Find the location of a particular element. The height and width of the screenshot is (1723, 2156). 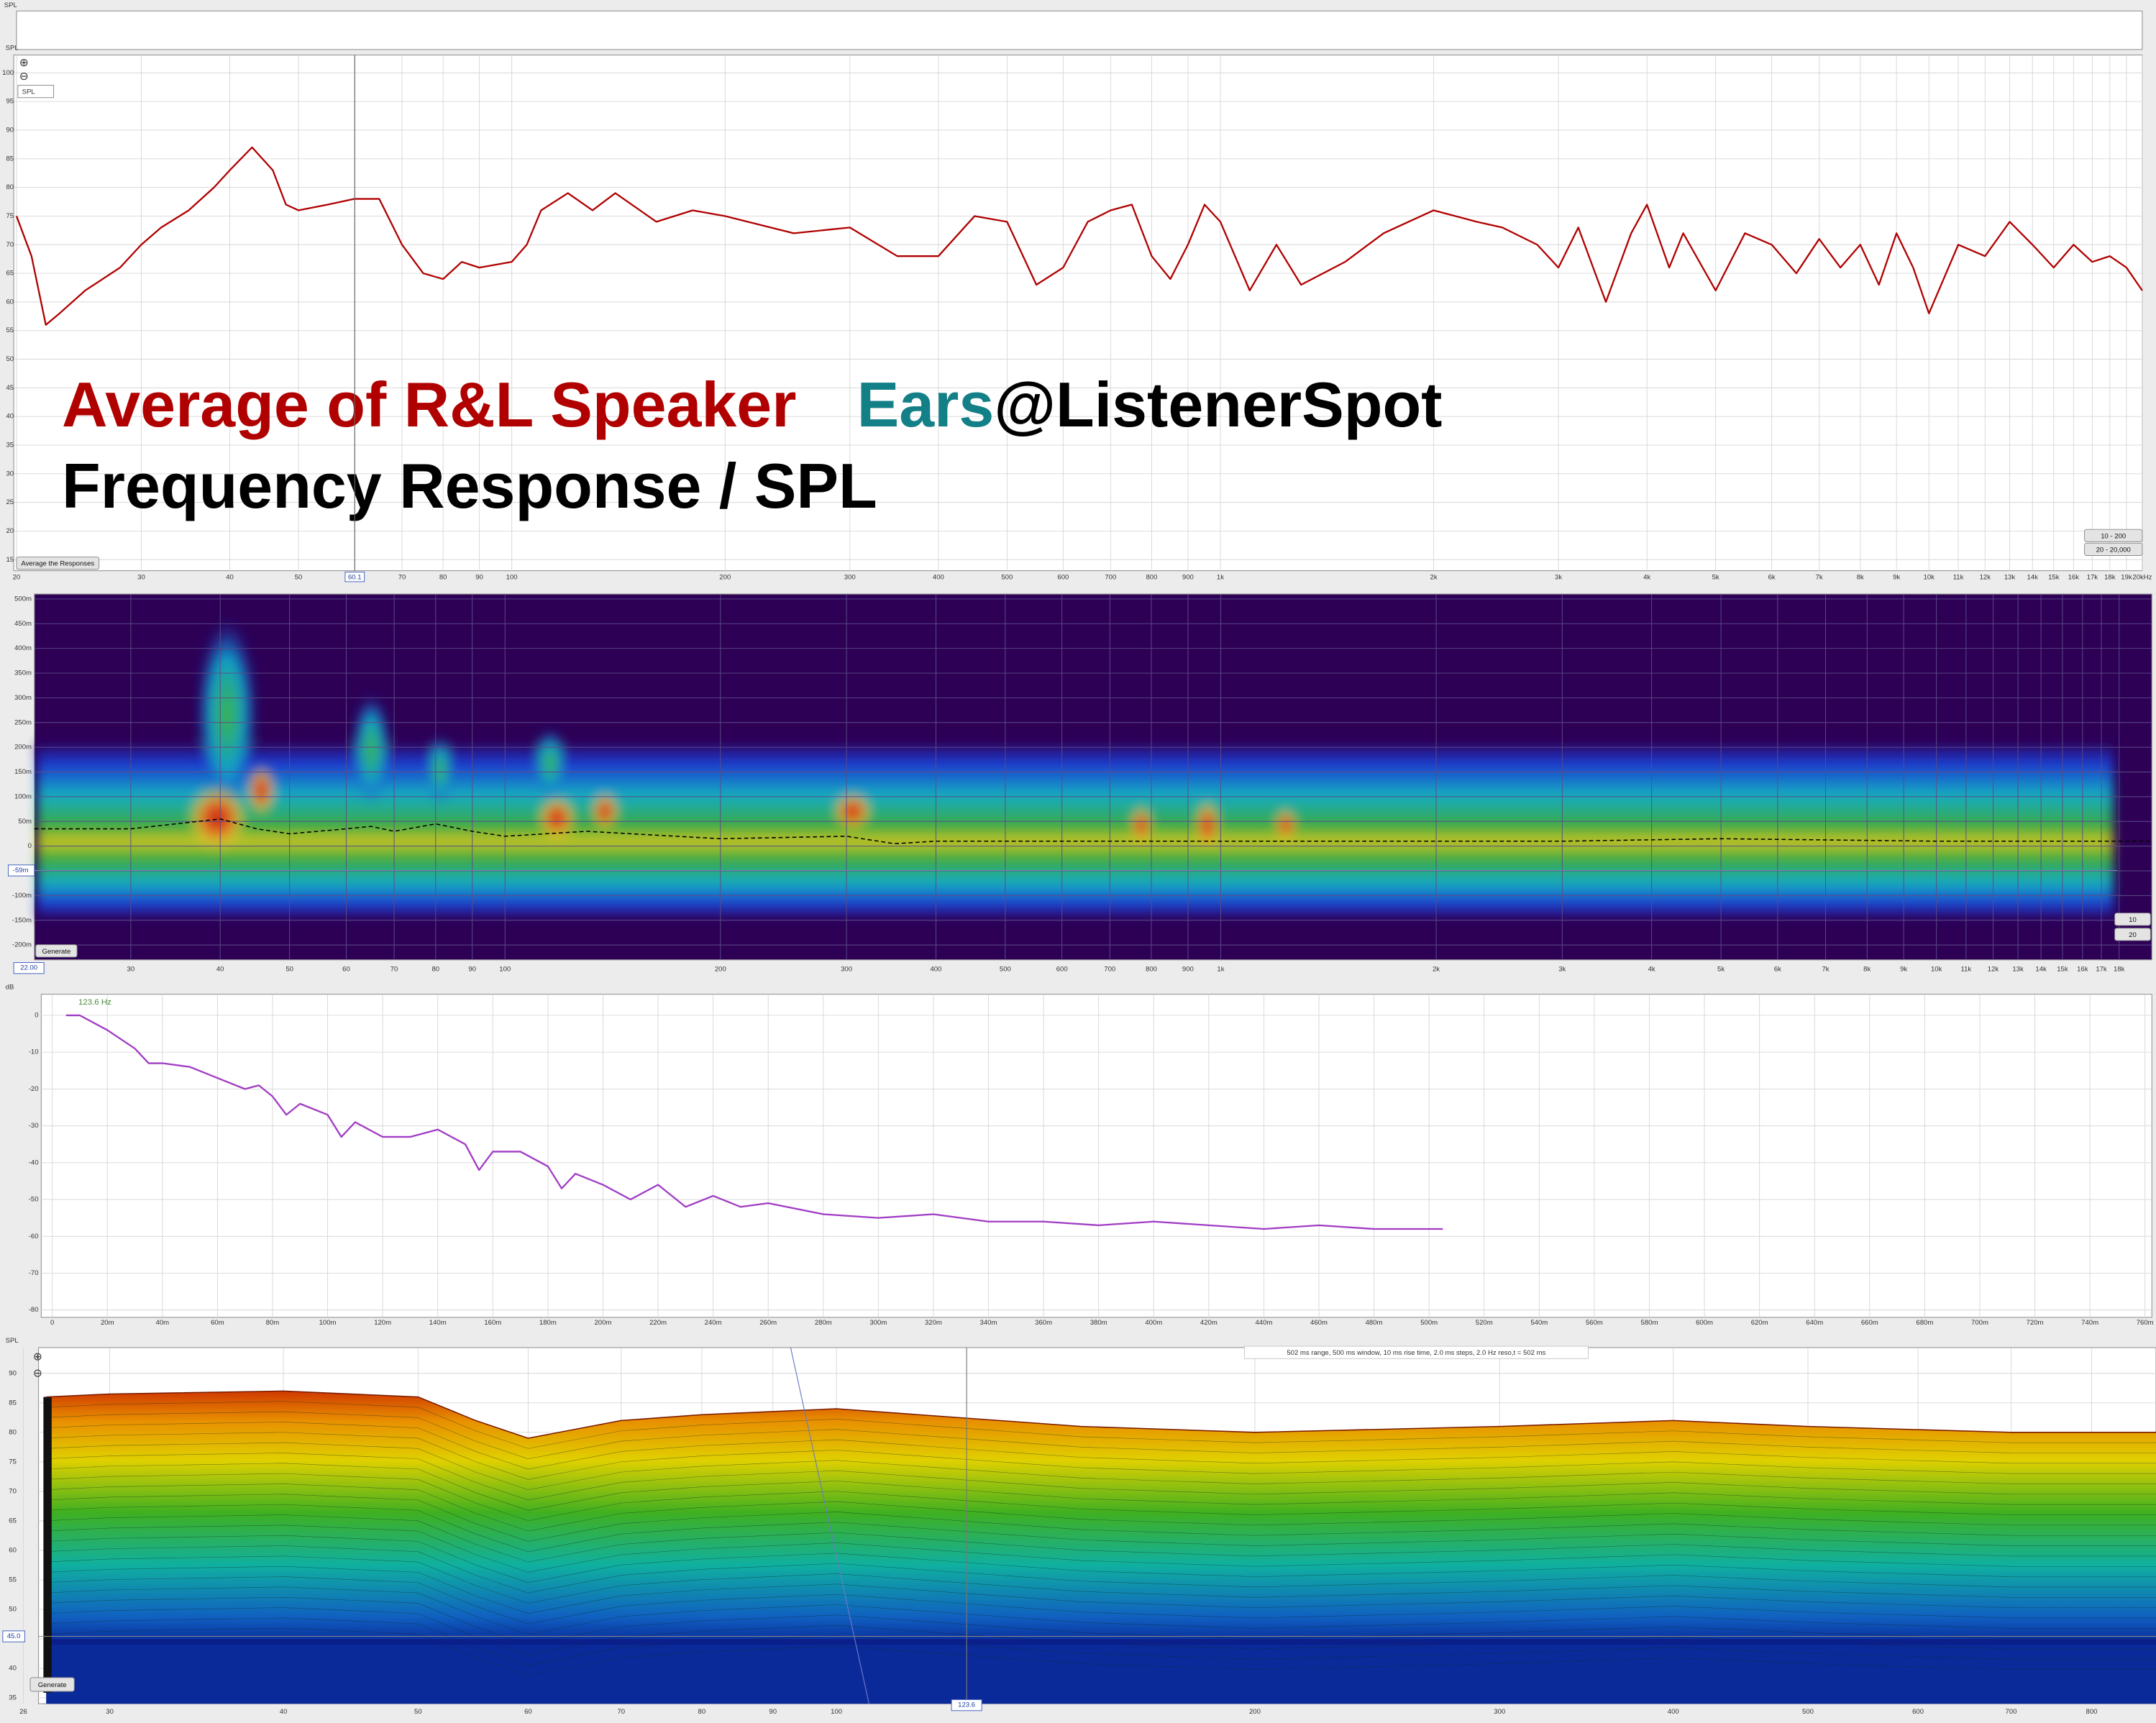

x-tick-label: 300 is located at coordinates (846, 970).